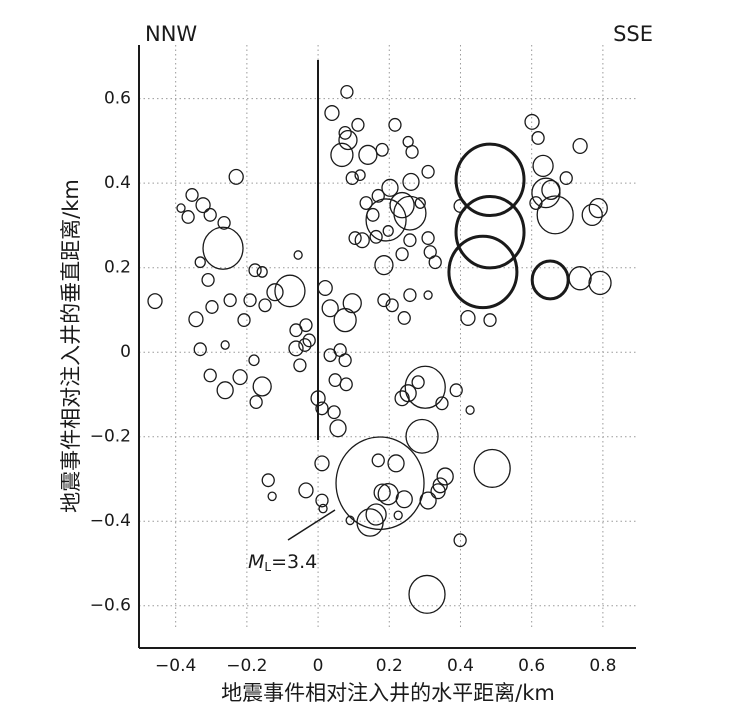 This screenshot has height=717, width=749. I want to click on x-tick-label: 0, so click(318, 666).